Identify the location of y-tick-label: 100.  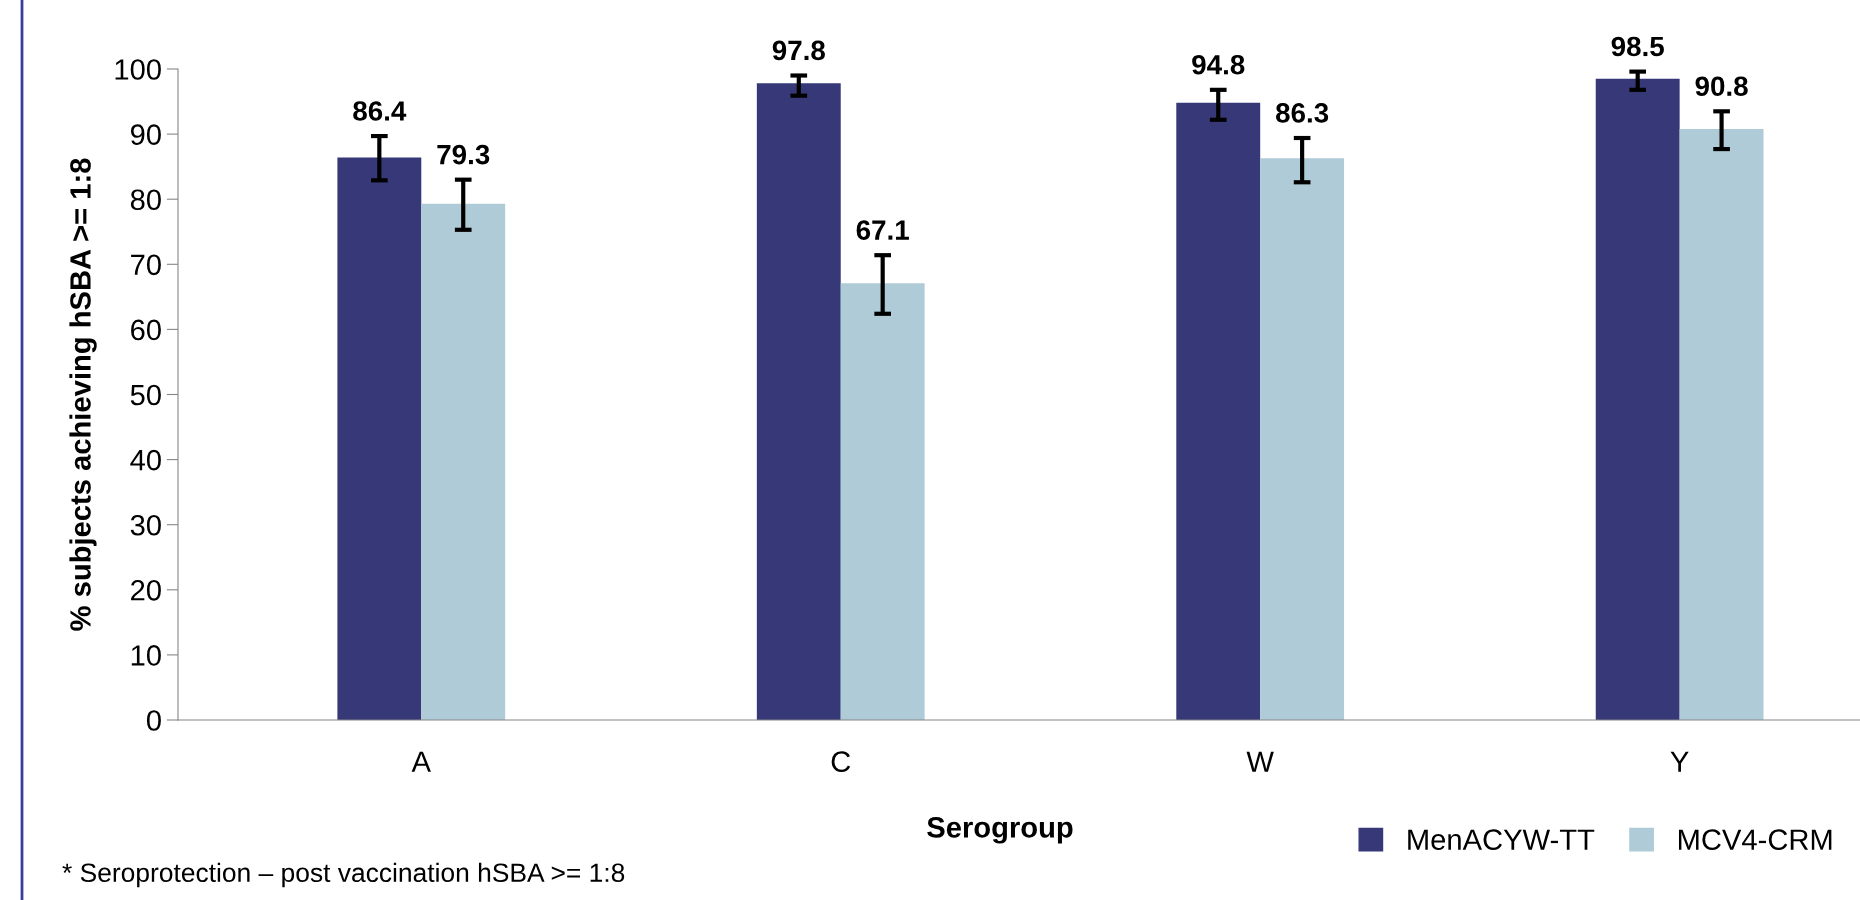
(138, 69).